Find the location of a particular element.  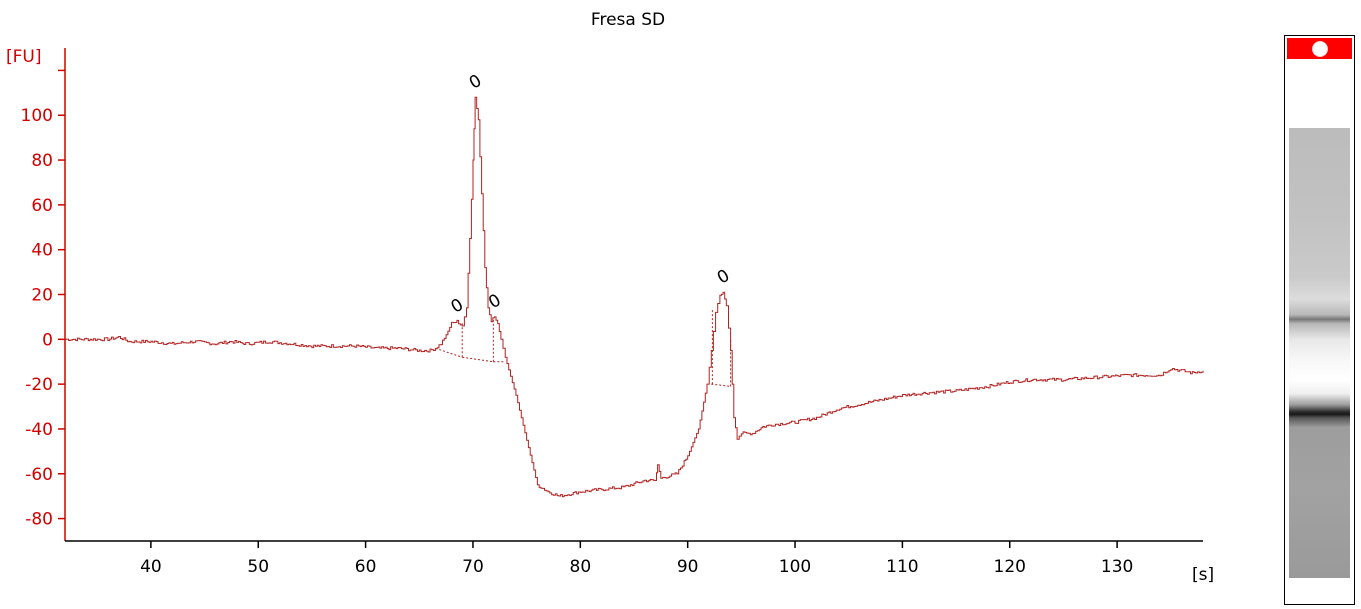

y-tick-label: -40 is located at coordinates (39, 430).